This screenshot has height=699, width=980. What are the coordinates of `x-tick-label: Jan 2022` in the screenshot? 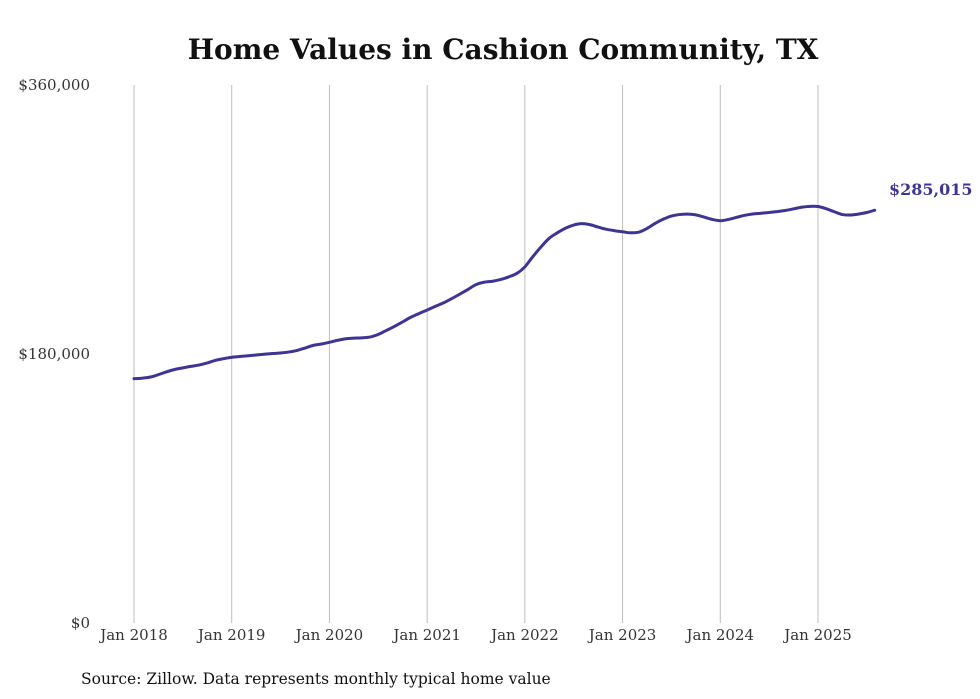 It's located at (524, 635).